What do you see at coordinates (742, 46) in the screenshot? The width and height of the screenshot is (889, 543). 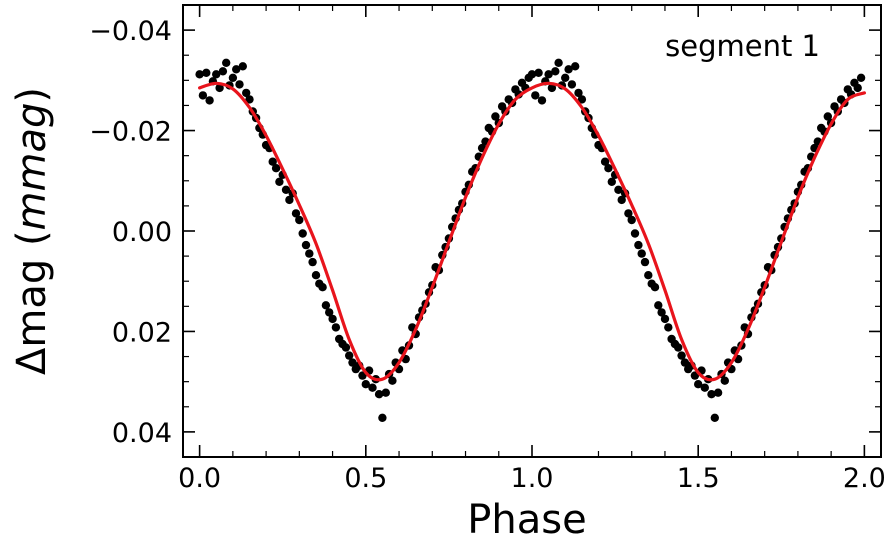 I see `segment-annotation: segment 1` at bounding box center [742, 46].